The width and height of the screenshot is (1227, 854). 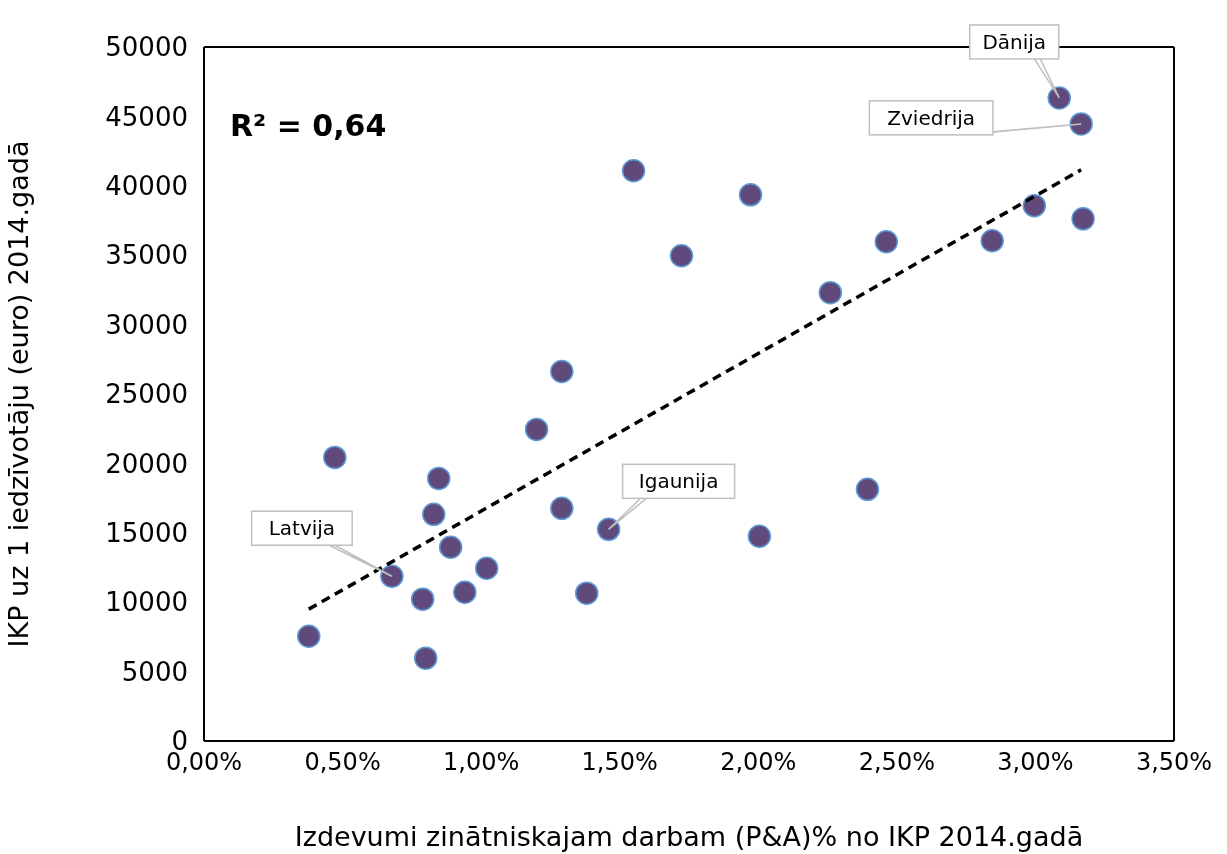 I want to click on y-tick-label: 20000, so click(x=146, y=463).